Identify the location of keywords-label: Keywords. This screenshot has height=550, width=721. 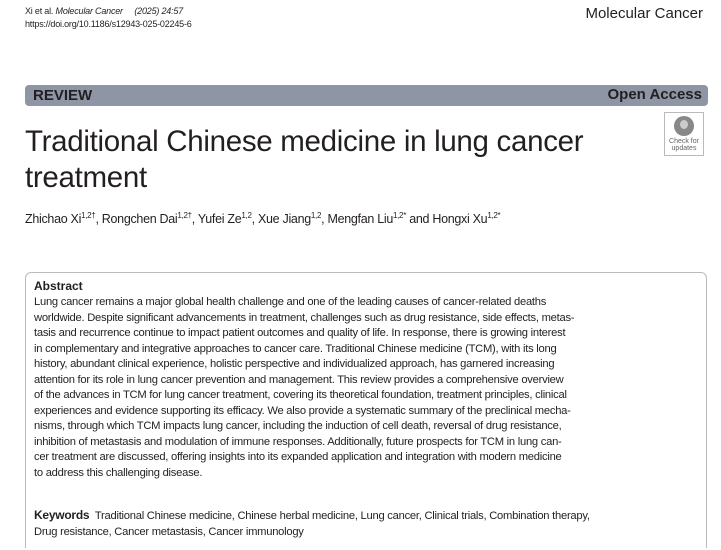
(62, 515).